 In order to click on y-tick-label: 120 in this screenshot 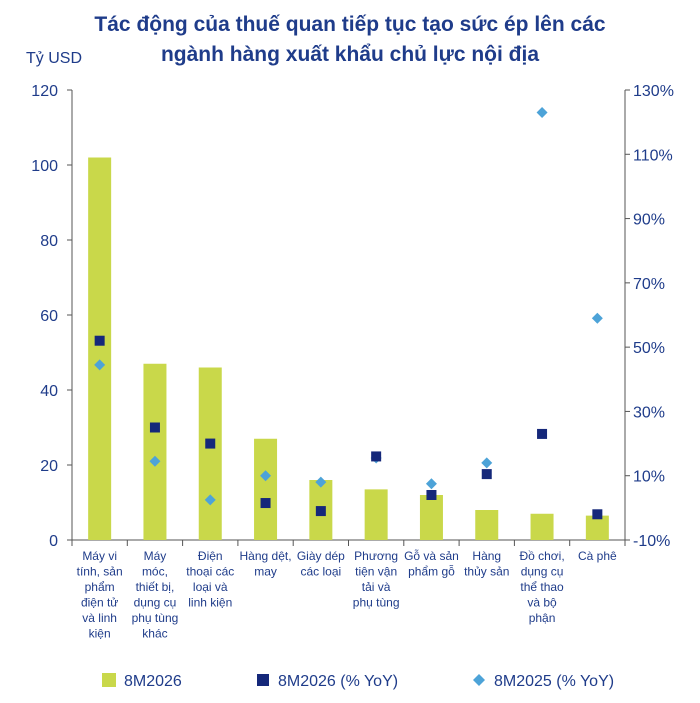, I will do `click(44, 91)`.